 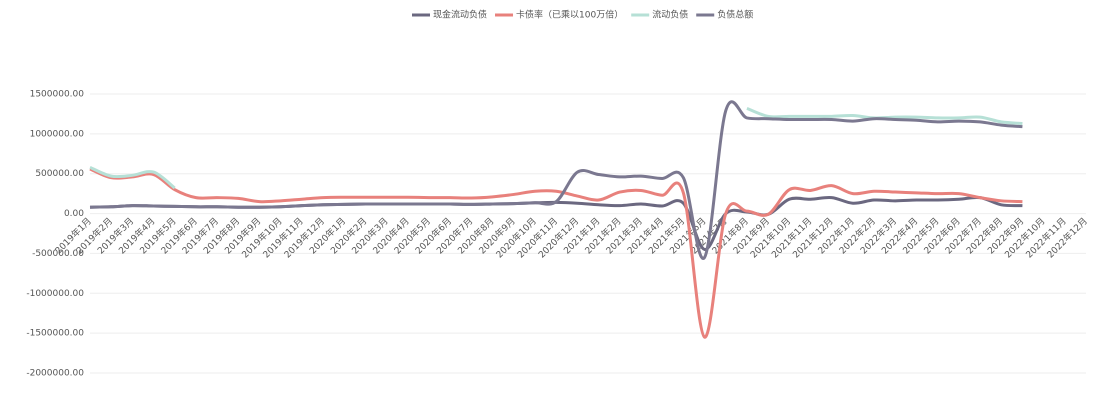 What do you see at coordinates (670, 15) in the screenshot?
I see `legend-label: 流动负债` at bounding box center [670, 15].